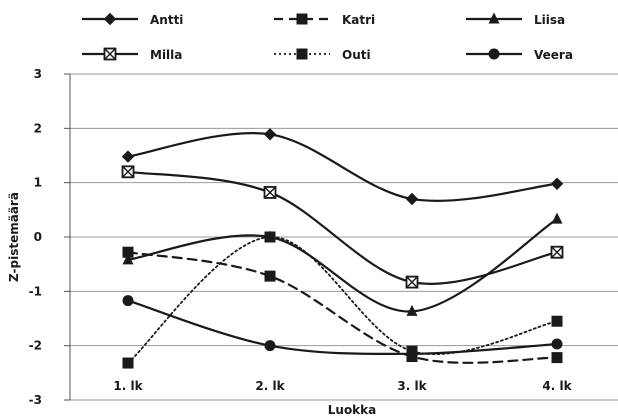  Describe the element at coordinates (412, 386) in the screenshot. I see `x-tick-label: 3. lk` at that location.